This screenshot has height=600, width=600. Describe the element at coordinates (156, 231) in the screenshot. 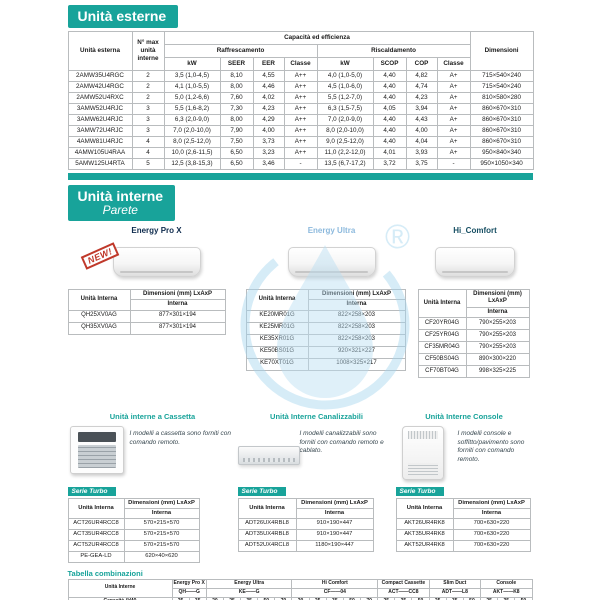

I see `product-name: Energy Pro X` at that location.